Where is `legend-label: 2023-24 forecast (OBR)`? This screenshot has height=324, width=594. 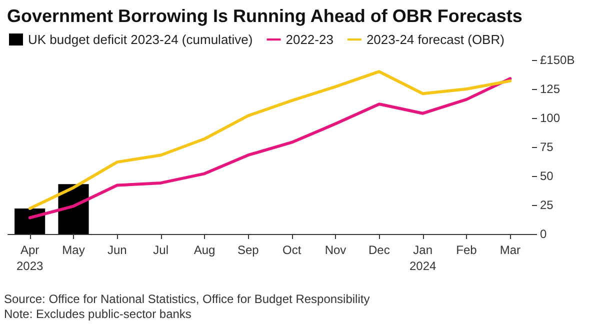
legend-label: 2023-24 forecast (OBR) is located at coordinates (435, 39).